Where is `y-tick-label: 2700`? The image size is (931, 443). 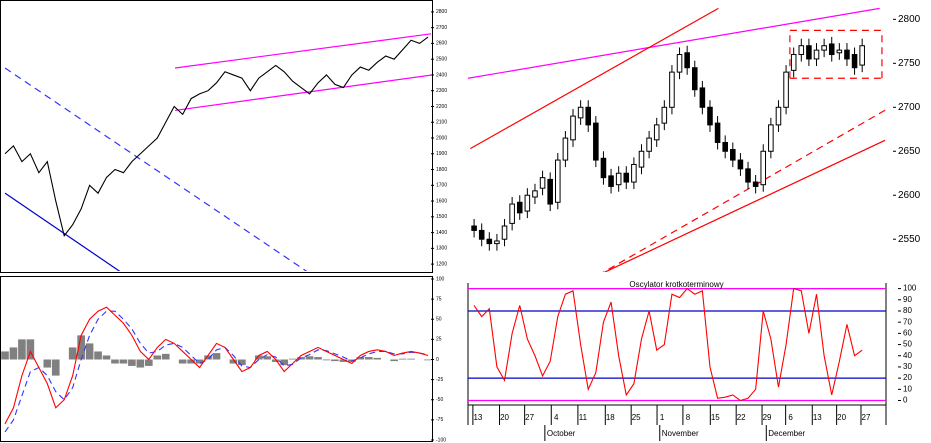
y-tick-label: 2700 is located at coordinates (441, 28).